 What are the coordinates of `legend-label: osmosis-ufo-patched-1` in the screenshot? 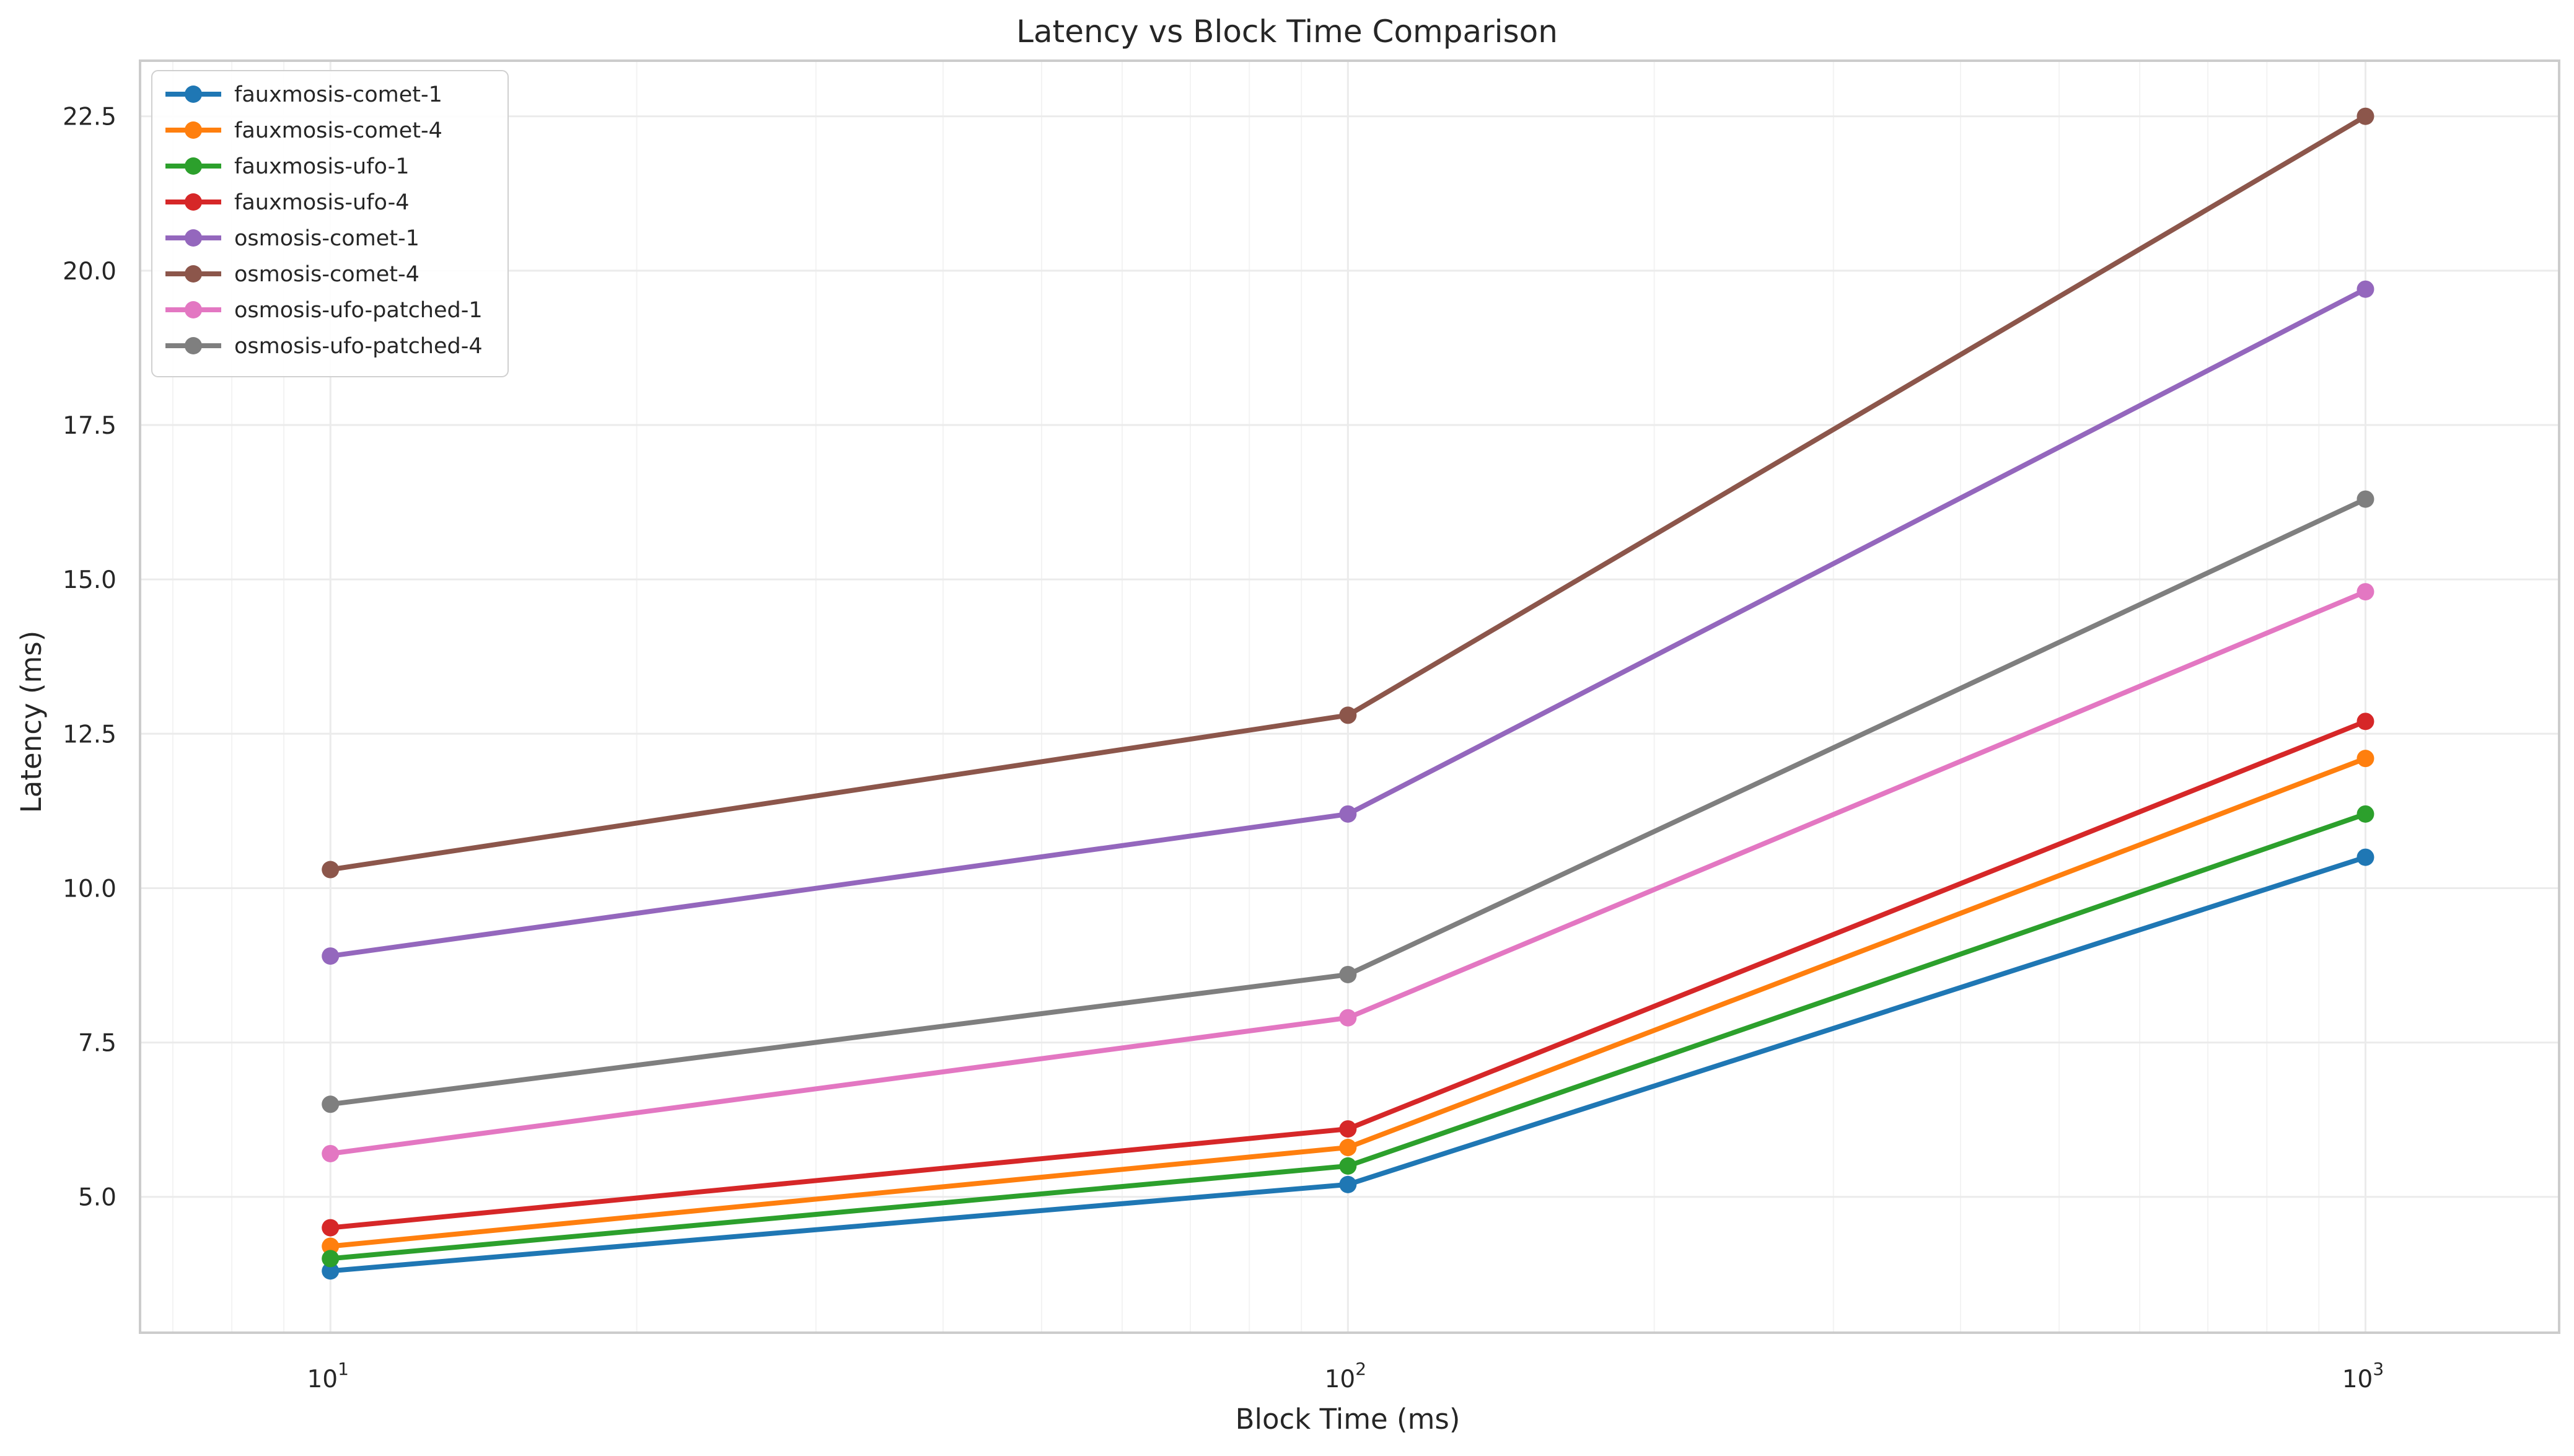 It's located at (358, 311).